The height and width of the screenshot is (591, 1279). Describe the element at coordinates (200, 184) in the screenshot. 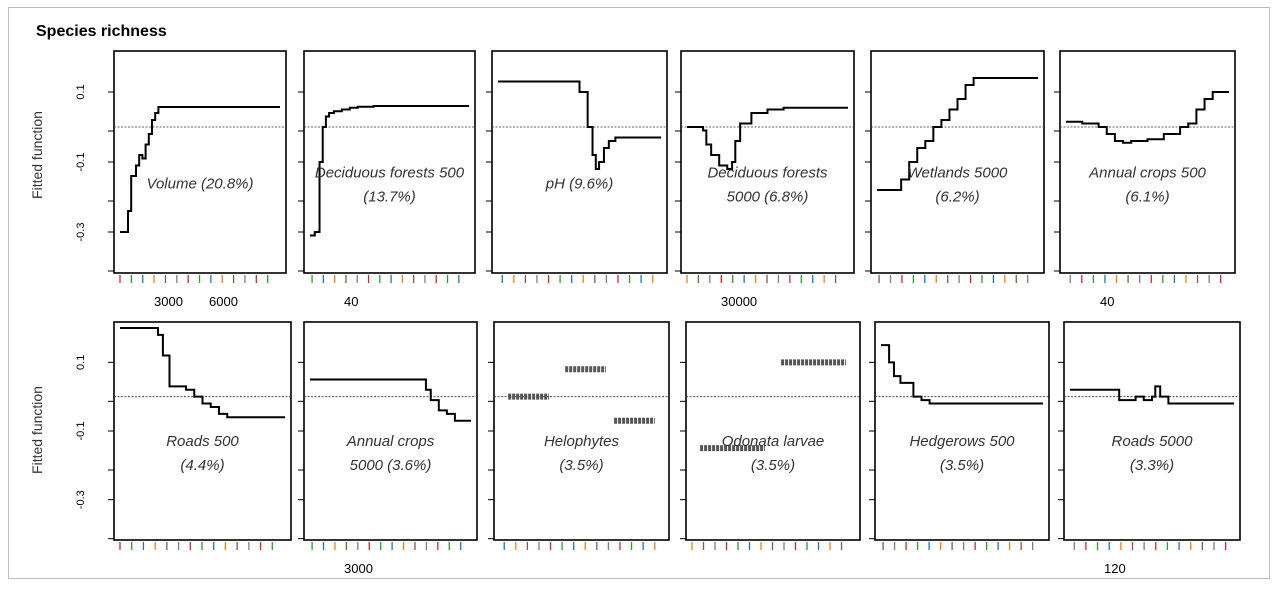

I see `panel-label: Volume (20.8%)` at that location.